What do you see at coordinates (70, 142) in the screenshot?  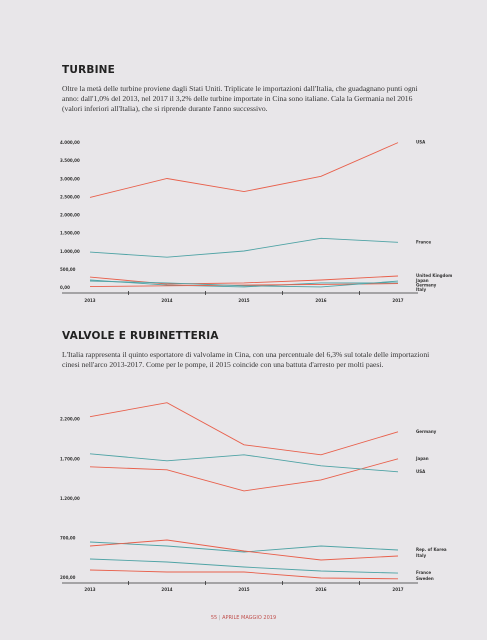 I see `y-tick-label: 4.000,00` at bounding box center [70, 142].